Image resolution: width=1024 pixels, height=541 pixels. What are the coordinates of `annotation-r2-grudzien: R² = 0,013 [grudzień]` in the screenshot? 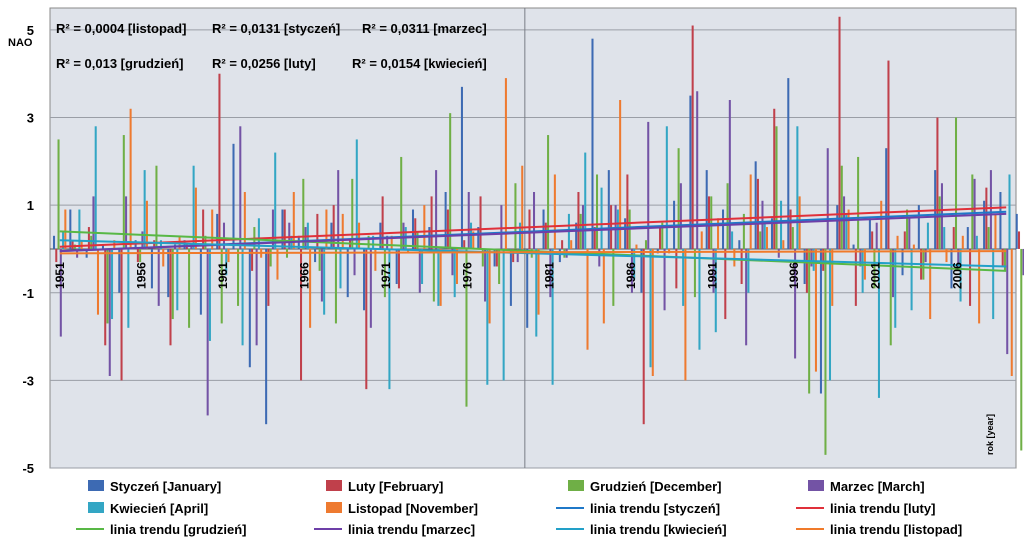 It's located at (120, 63).